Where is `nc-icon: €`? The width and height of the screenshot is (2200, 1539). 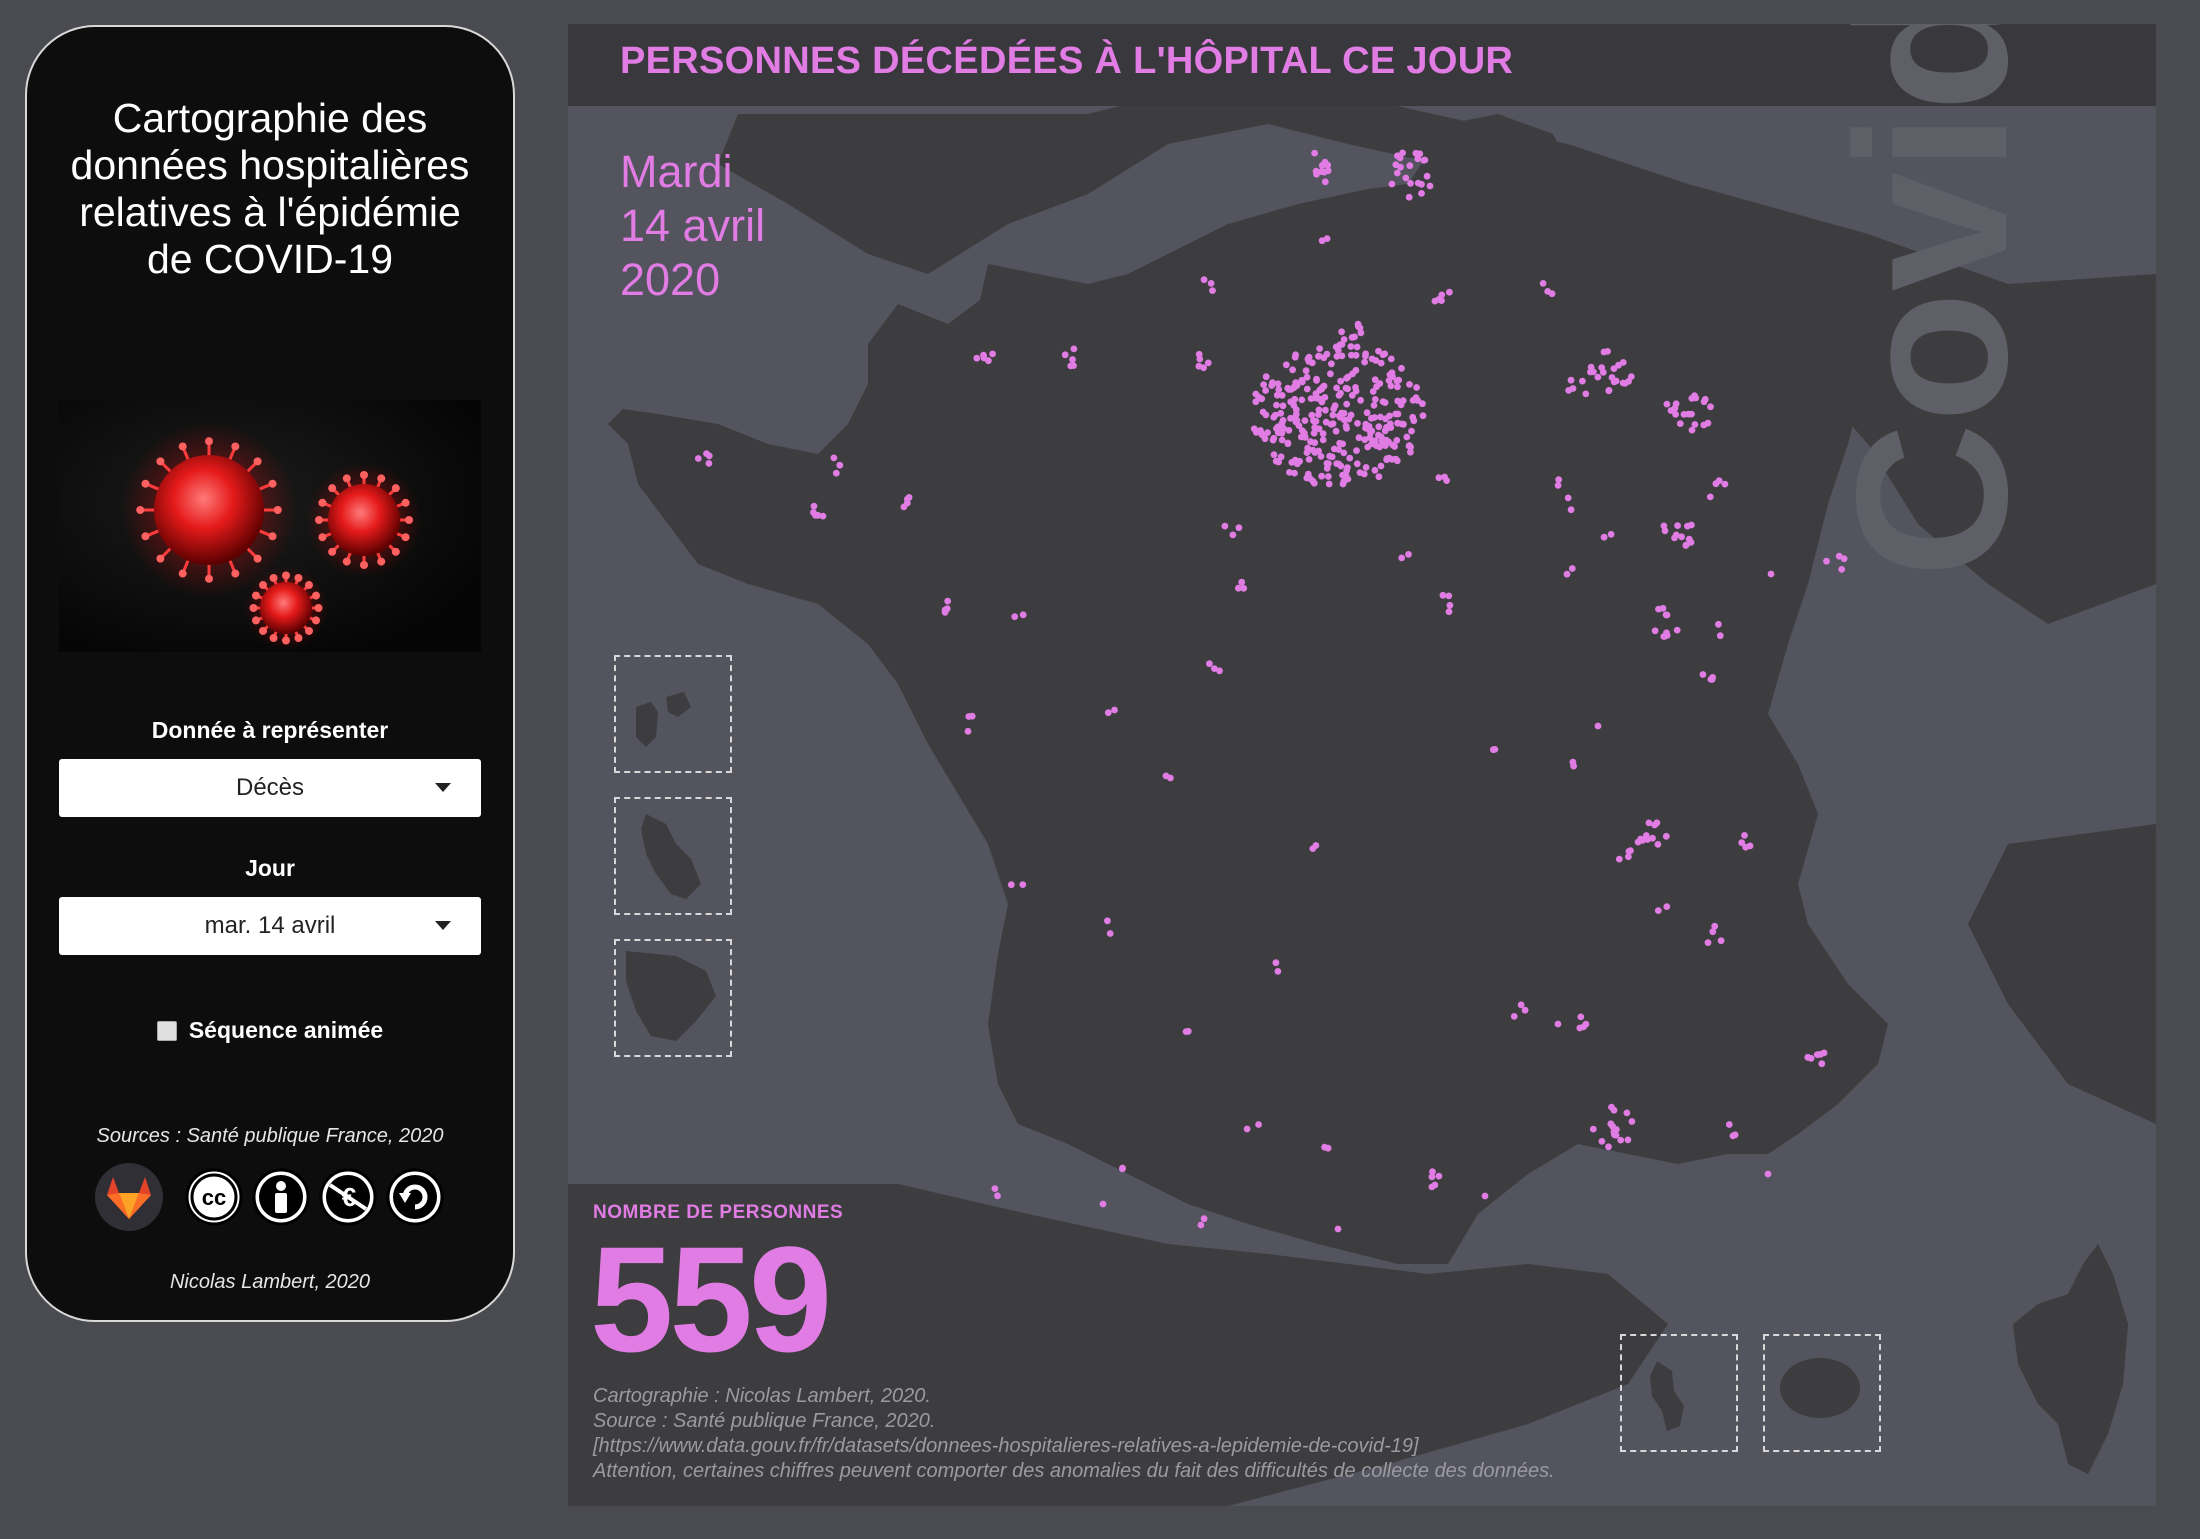 nc-icon: € is located at coordinates (348, 1197).